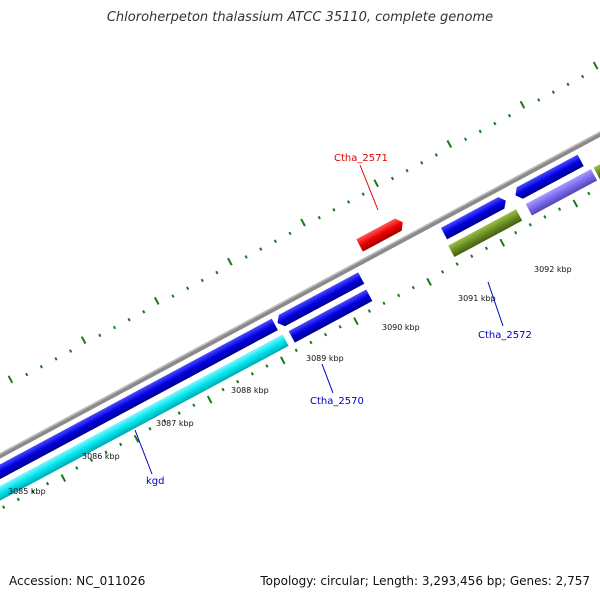  I want to click on scale-label: 3090 kbp, so click(401, 327).